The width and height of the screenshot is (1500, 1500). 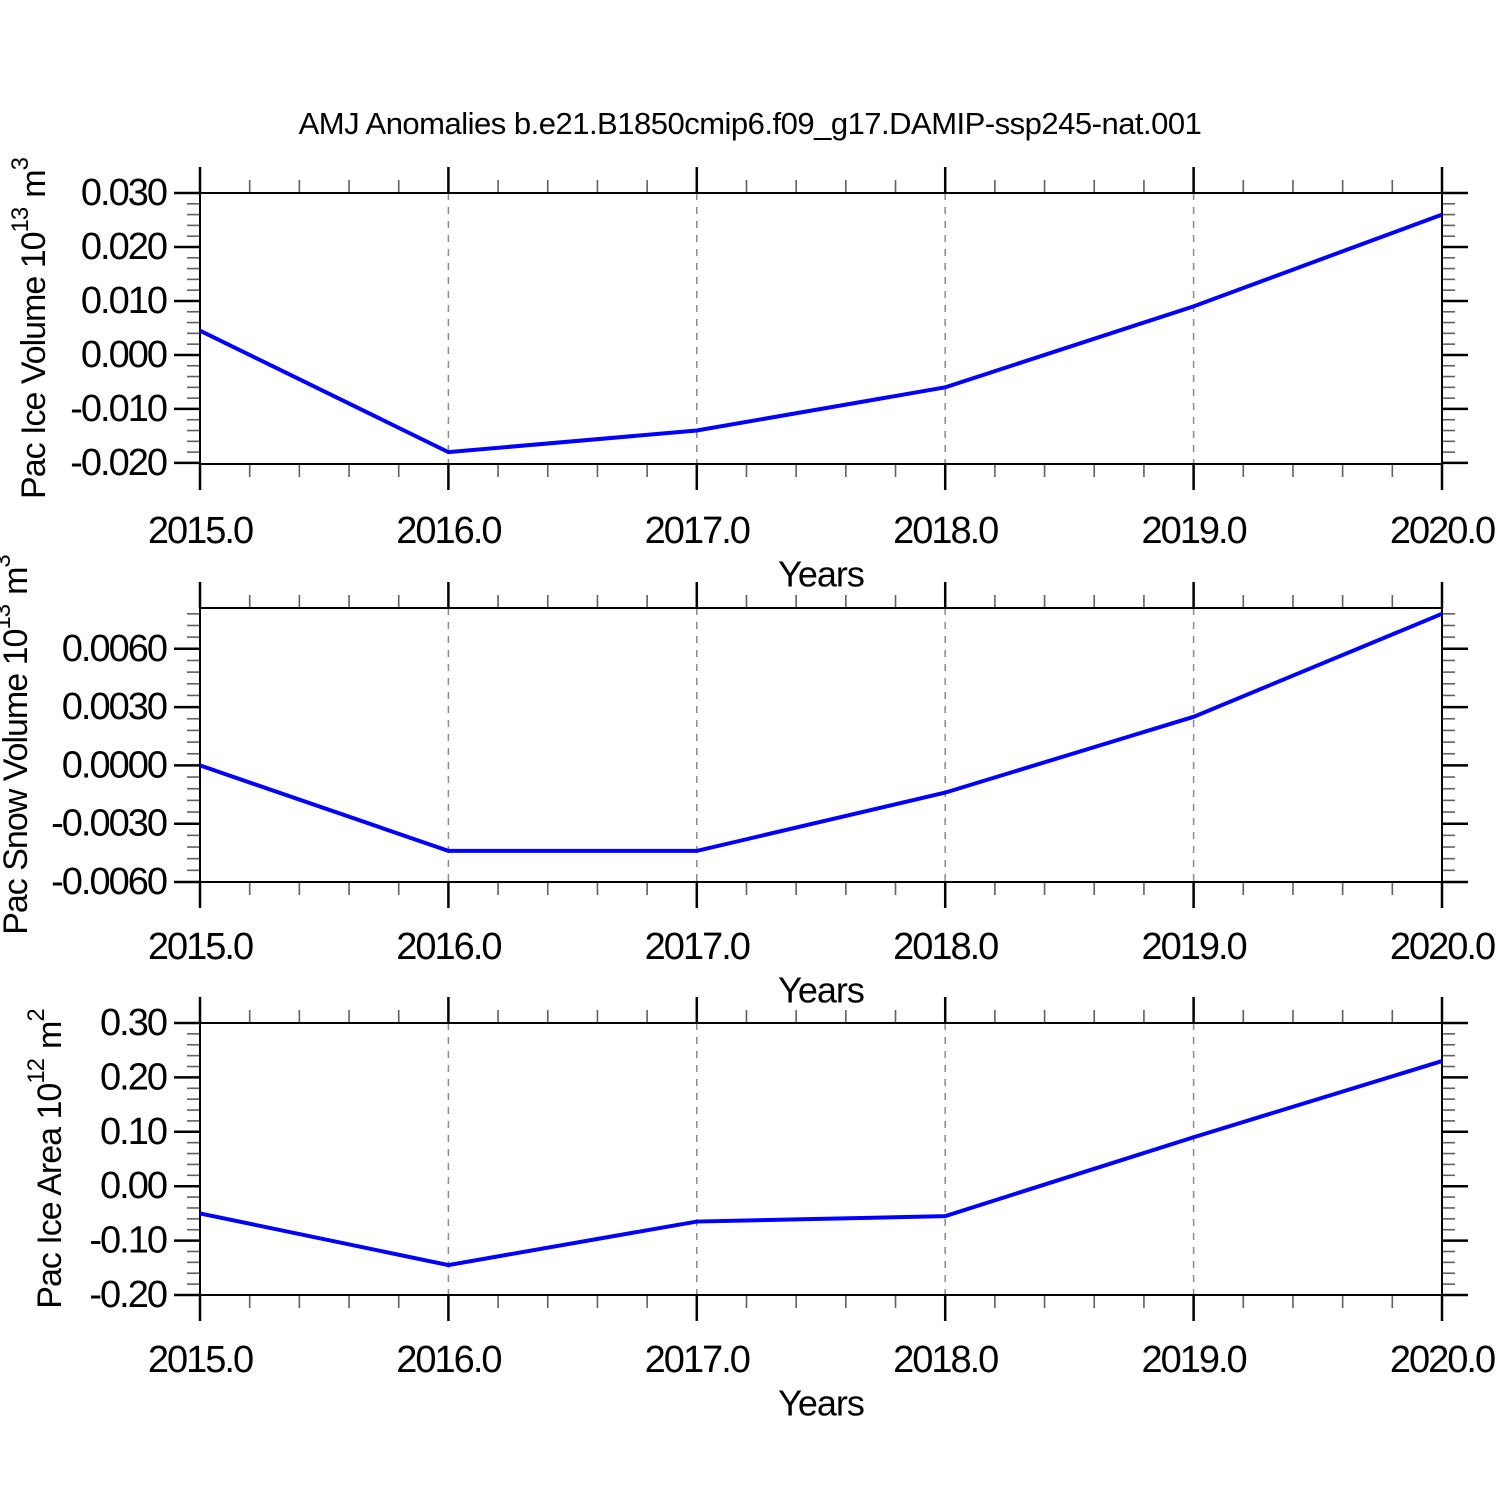 What do you see at coordinates (133, 1186) in the screenshot?
I see `y-tick-label: 0.00` at bounding box center [133, 1186].